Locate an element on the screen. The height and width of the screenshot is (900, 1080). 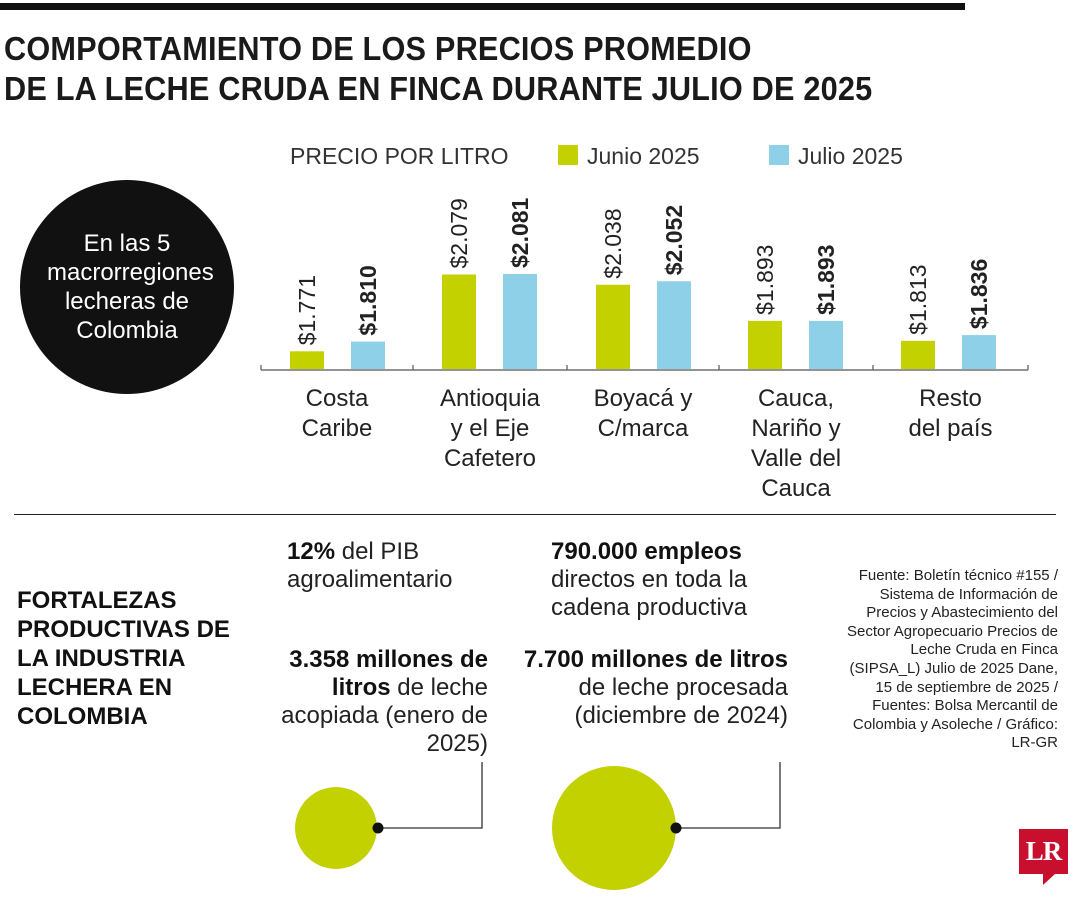
category-label-line: Cauca is located at coordinates (796, 488).